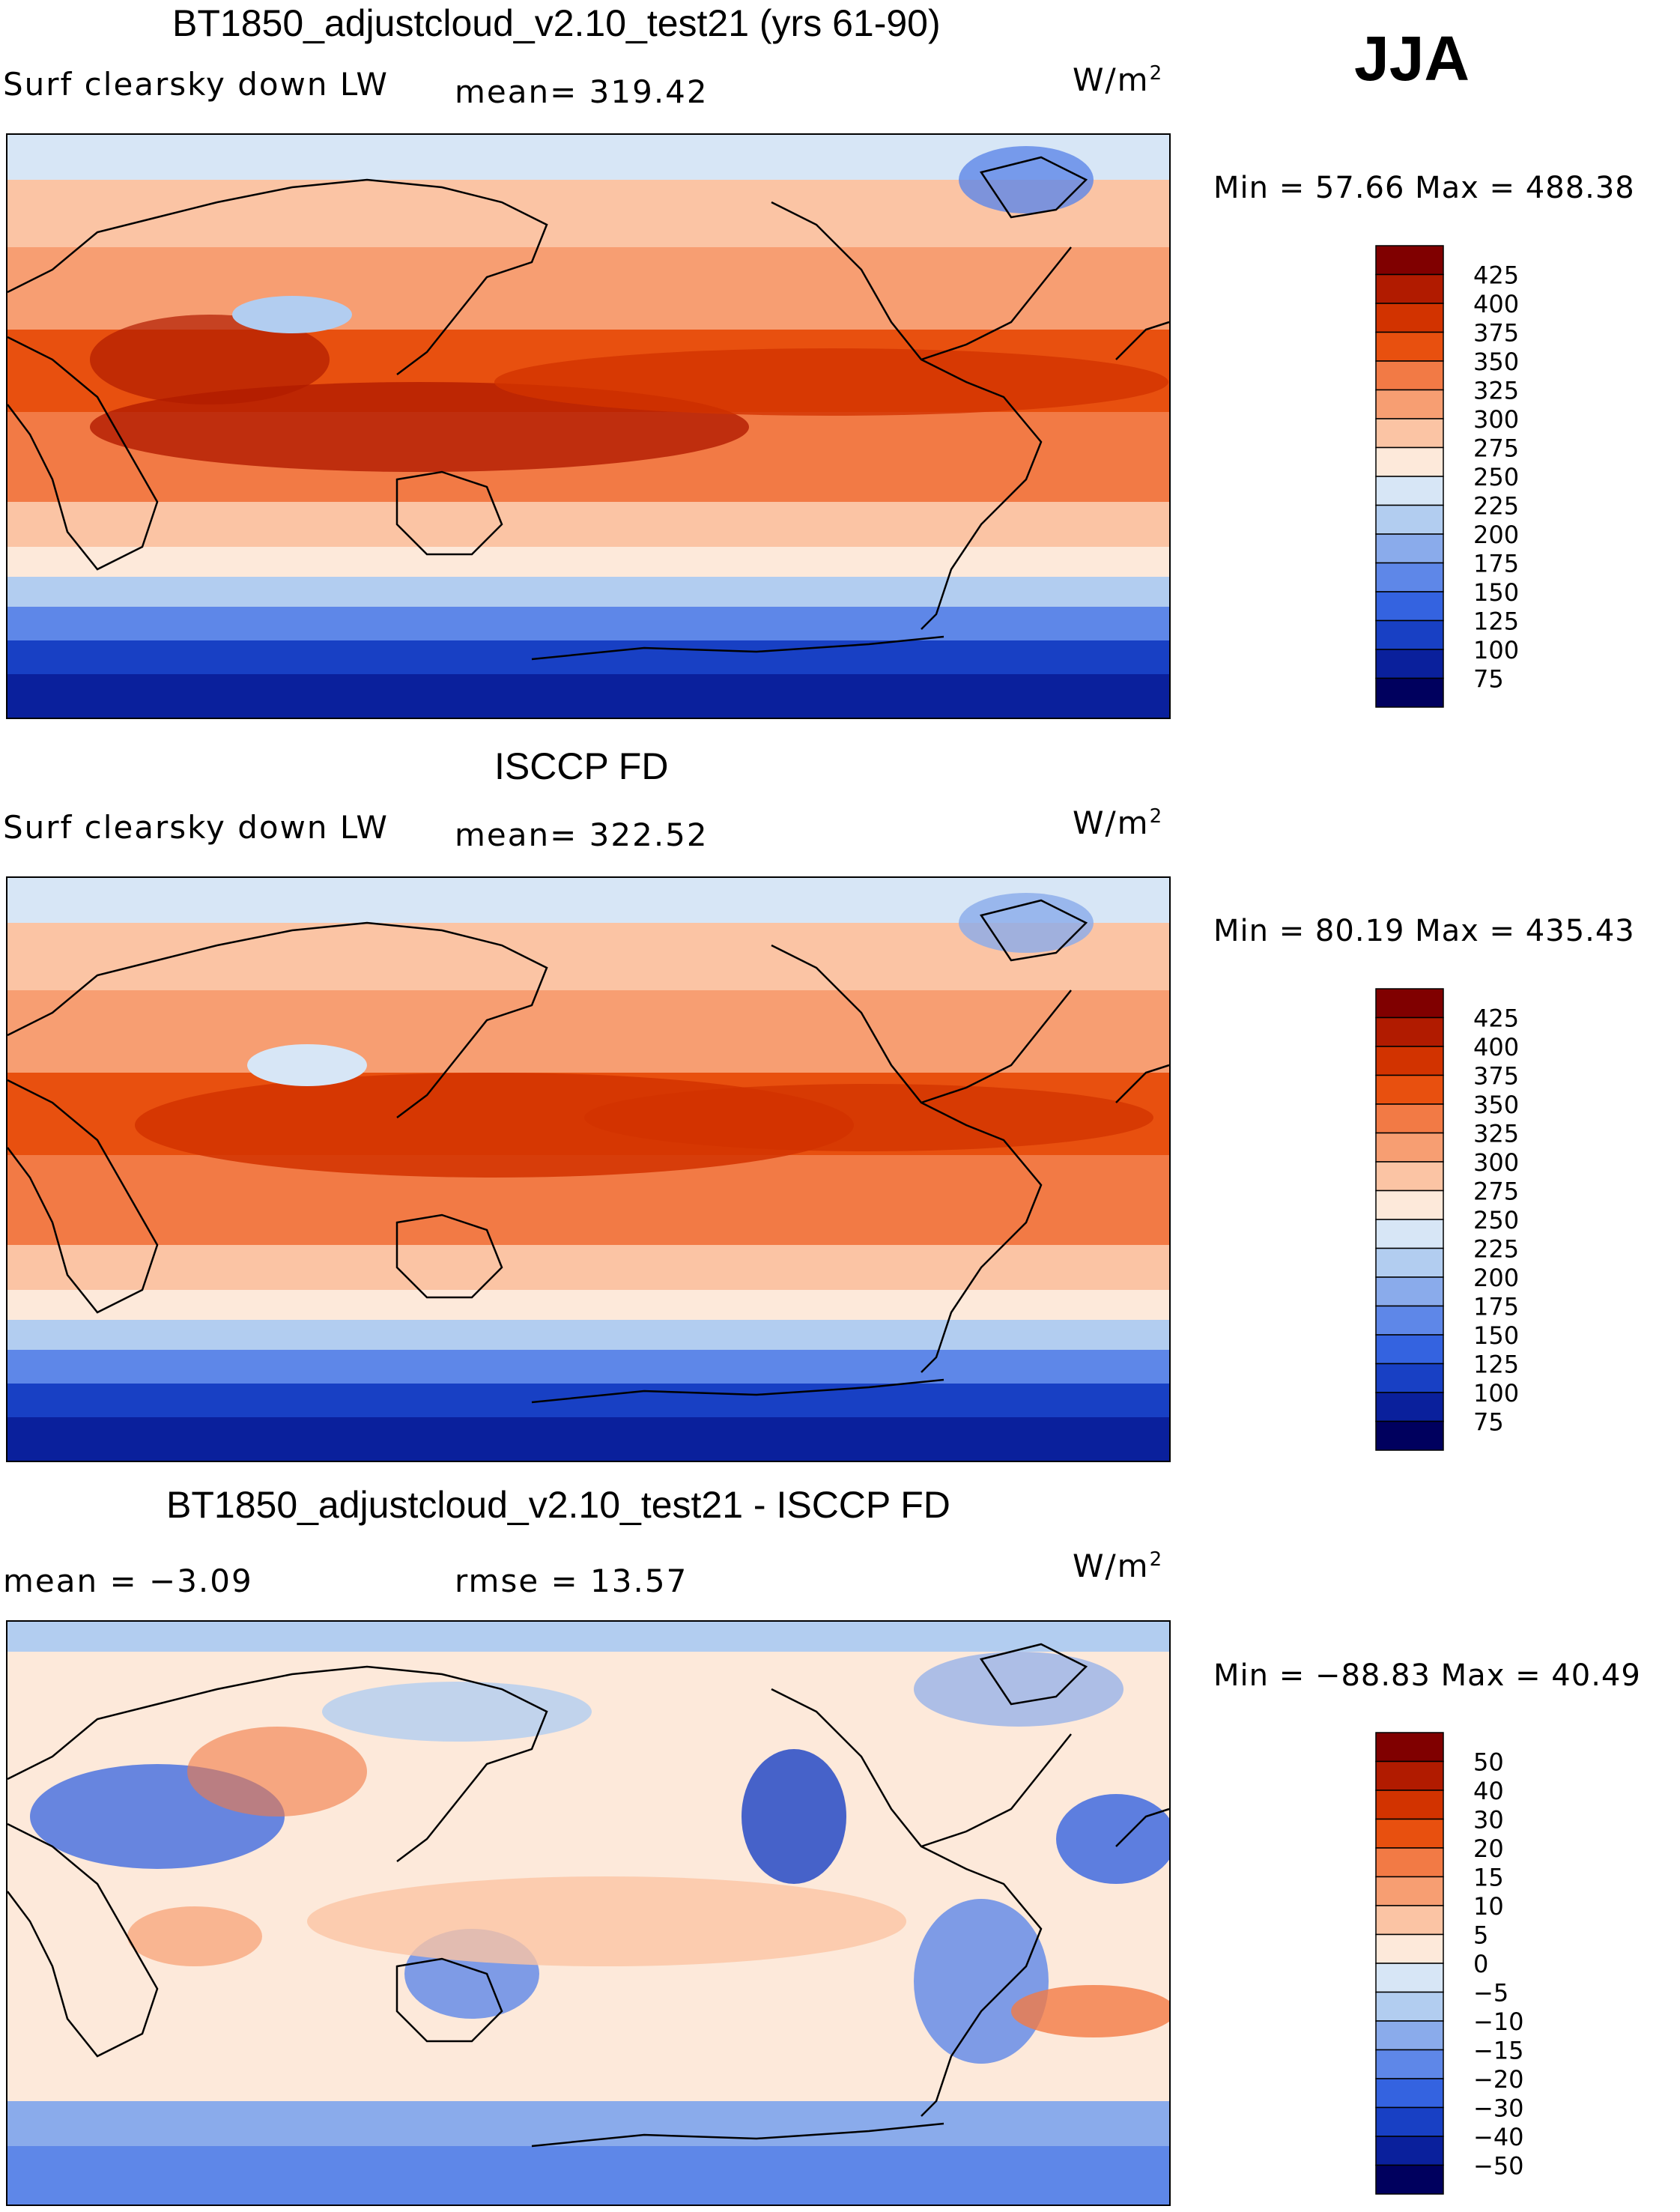  I want to click on colorbar-tick-label: 50, so click(1488, 1762).